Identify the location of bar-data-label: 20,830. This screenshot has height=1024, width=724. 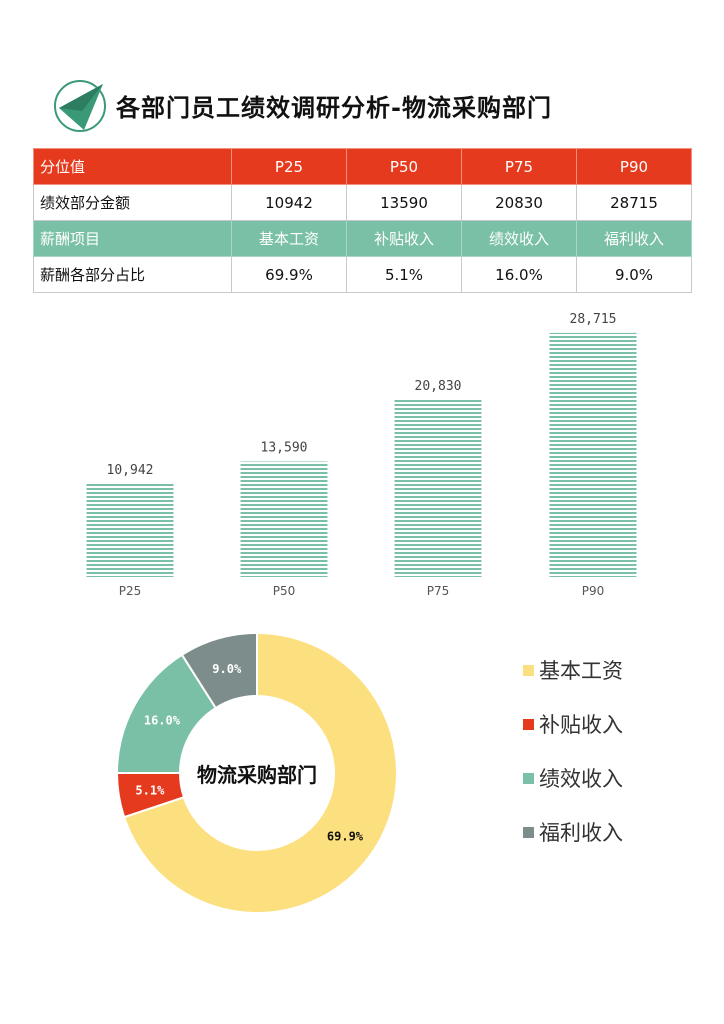
(438, 386).